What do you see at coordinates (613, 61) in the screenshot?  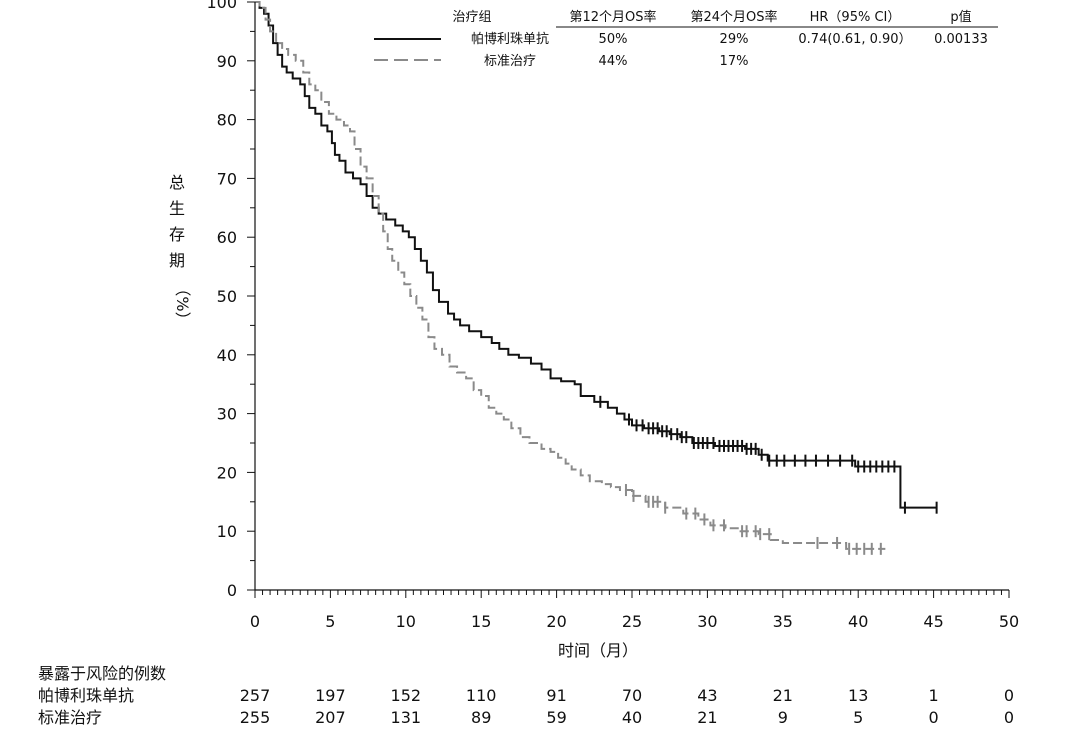 I see `legend-os12-standard: 44%` at bounding box center [613, 61].